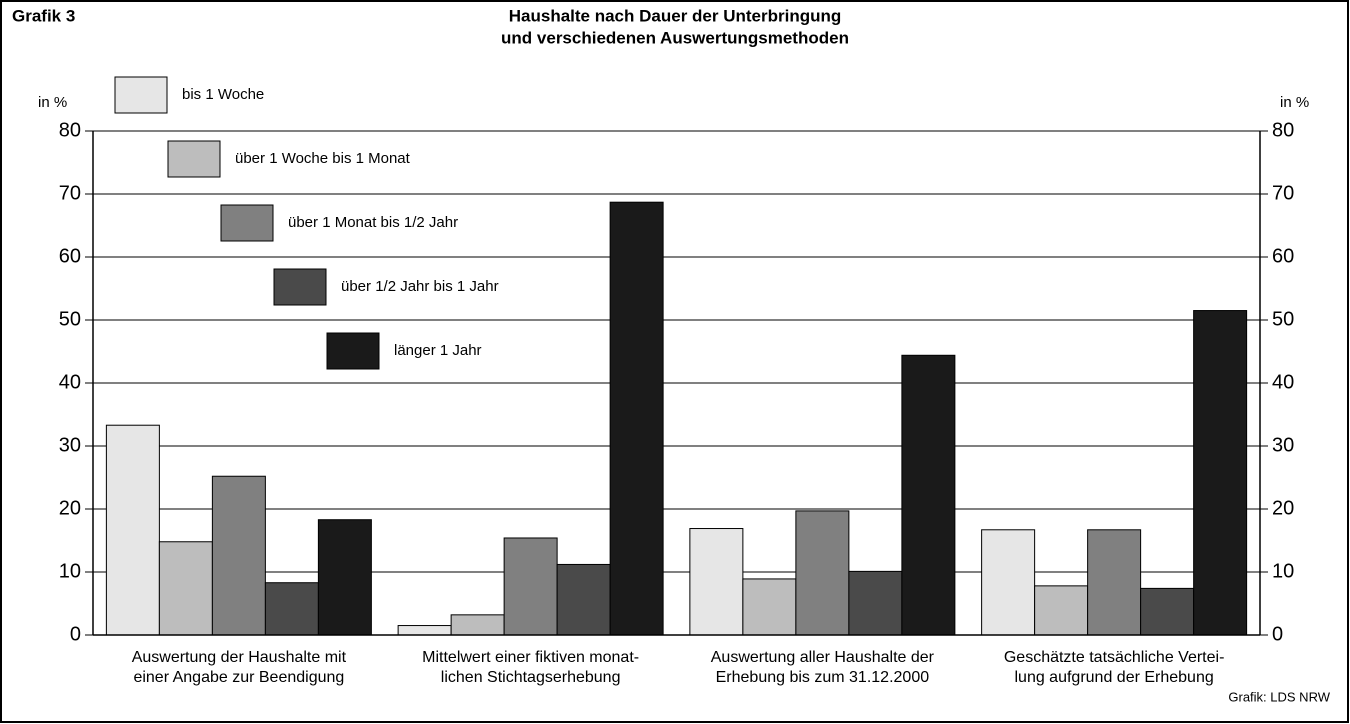 The image size is (1350, 724). Describe the element at coordinates (70, 445) in the screenshot. I see `y-tick-label: 30` at that location.